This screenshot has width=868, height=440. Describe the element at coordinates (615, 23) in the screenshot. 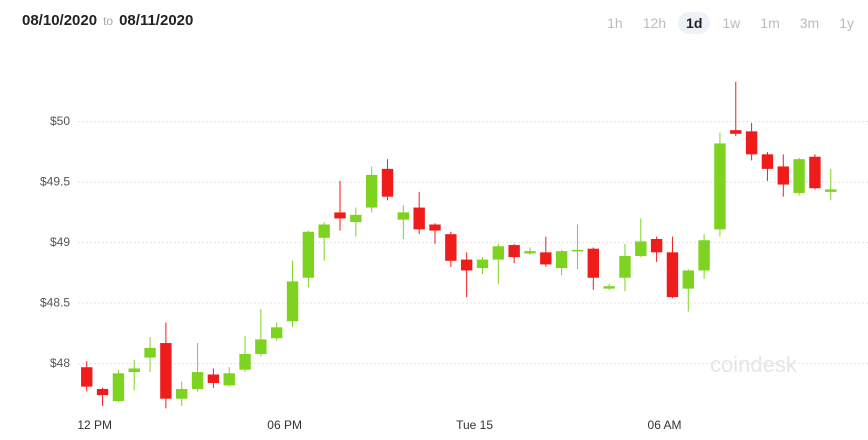

I see `range-button: 1h` at that location.